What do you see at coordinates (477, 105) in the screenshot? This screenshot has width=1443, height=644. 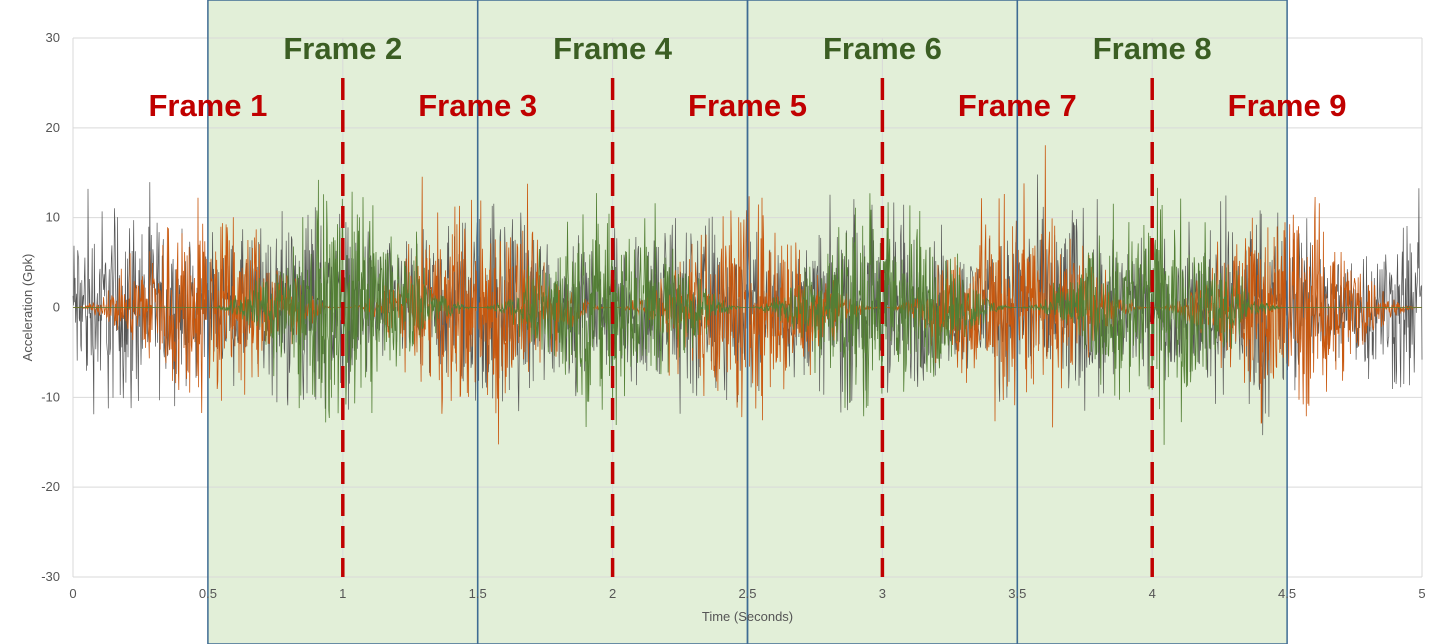 I see `frame-label-odd: Frame 3` at bounding box center [477, 105].